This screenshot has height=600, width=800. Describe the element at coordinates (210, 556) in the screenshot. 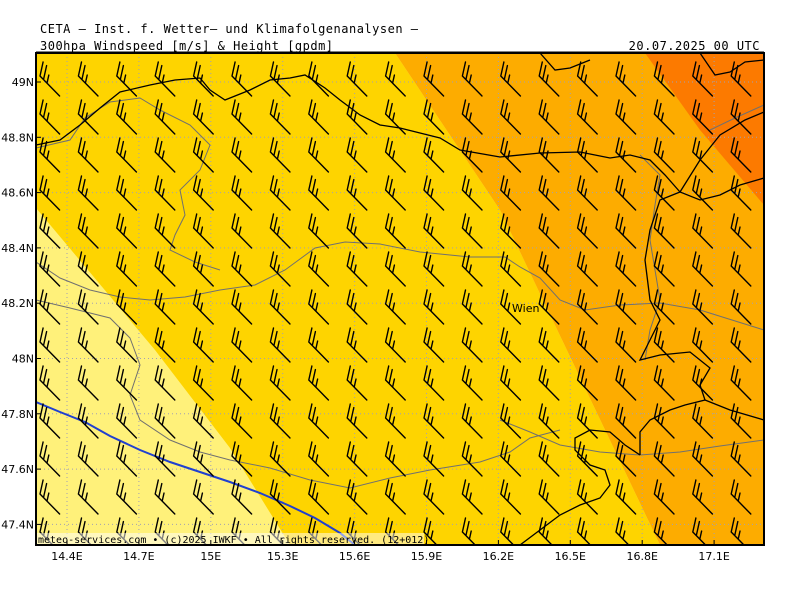

I see `lon-label: 15E` at that location.